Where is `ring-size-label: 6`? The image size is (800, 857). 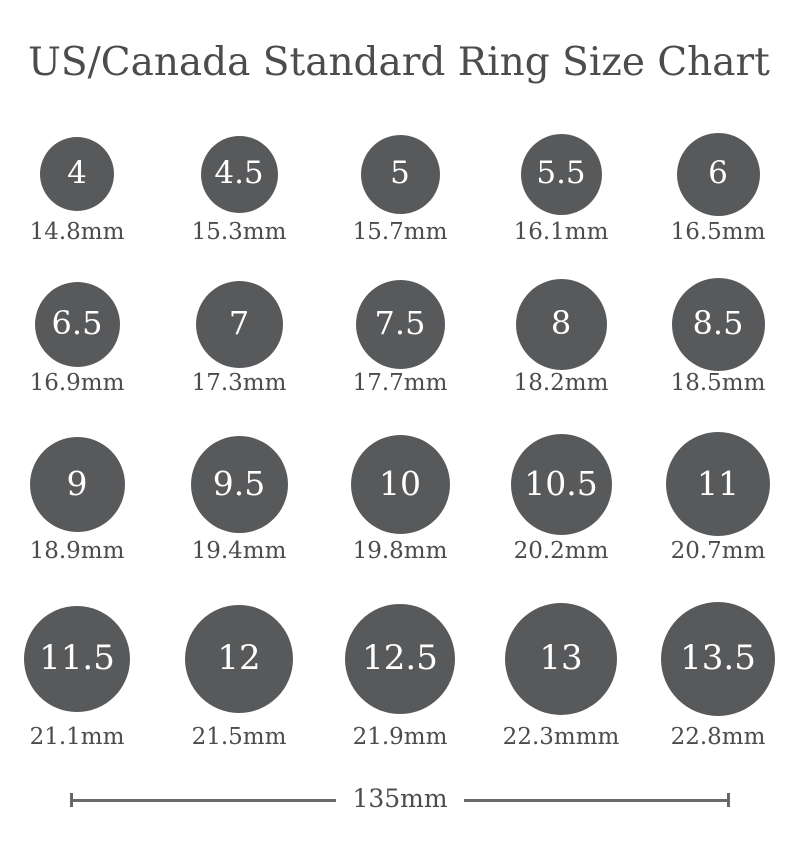
ring-size-label: 6 is located at coordinates (718, 172).